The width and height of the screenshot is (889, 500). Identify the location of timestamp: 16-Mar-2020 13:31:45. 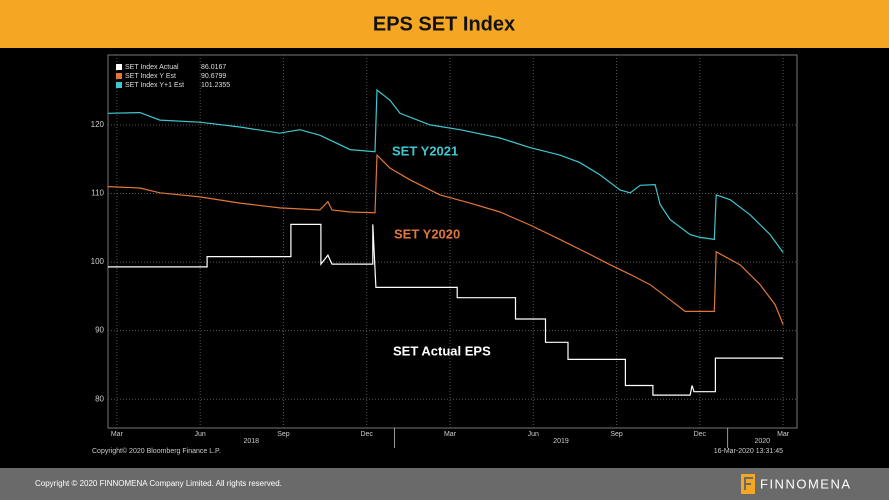
(748, 451).